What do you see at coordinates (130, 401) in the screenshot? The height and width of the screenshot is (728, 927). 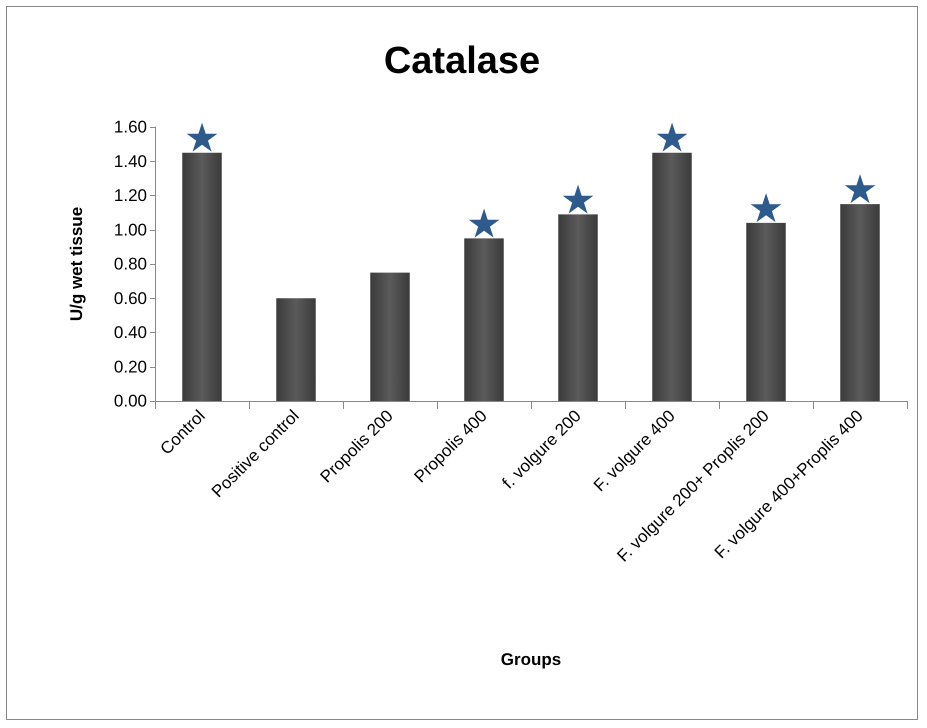 I see `y-tick-label: 0.00` at bounding box center [130, 401].